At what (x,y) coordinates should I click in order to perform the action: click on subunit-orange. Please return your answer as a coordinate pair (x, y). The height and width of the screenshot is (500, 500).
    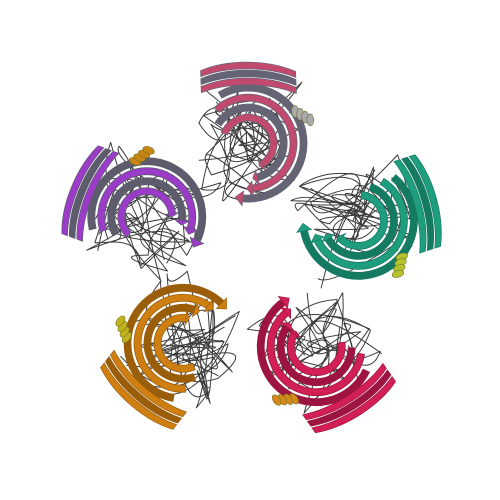
    Looking at the image, I should click on (170, 350).